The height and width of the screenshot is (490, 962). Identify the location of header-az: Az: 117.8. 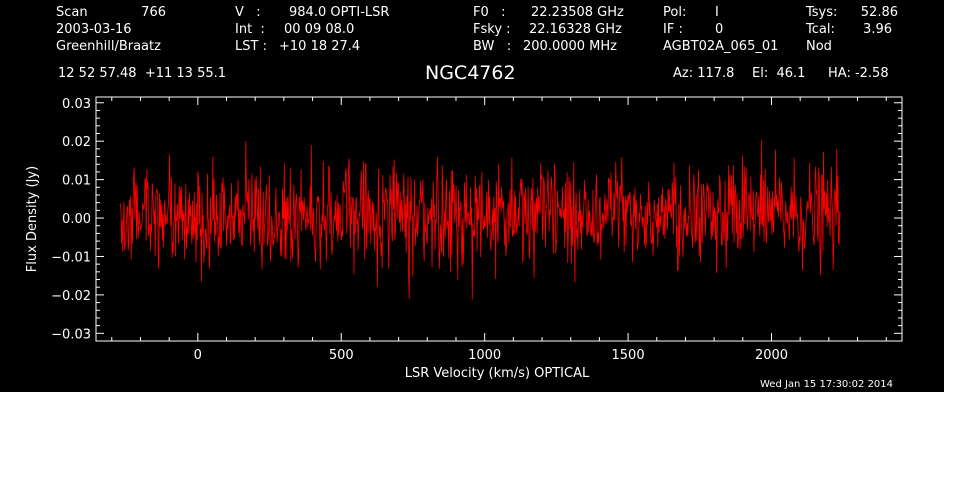
(704, 73).